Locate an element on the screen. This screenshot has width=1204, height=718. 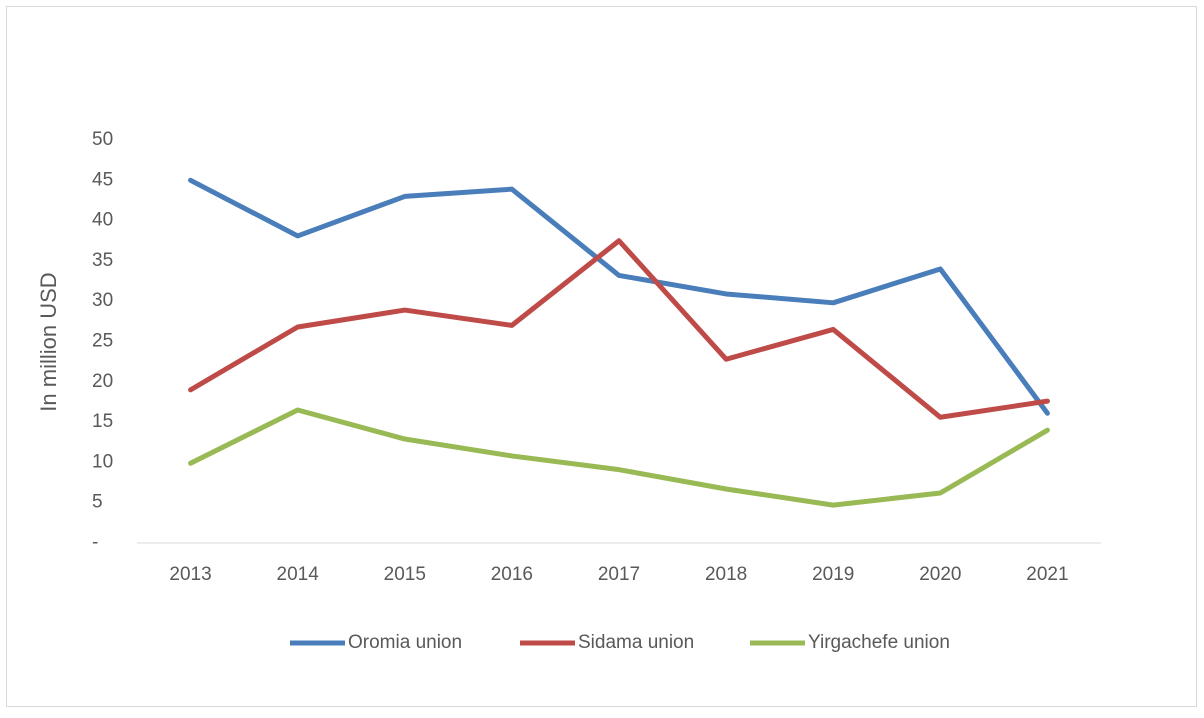
y-tick-label: 45 is located at coordinates (102, 179).